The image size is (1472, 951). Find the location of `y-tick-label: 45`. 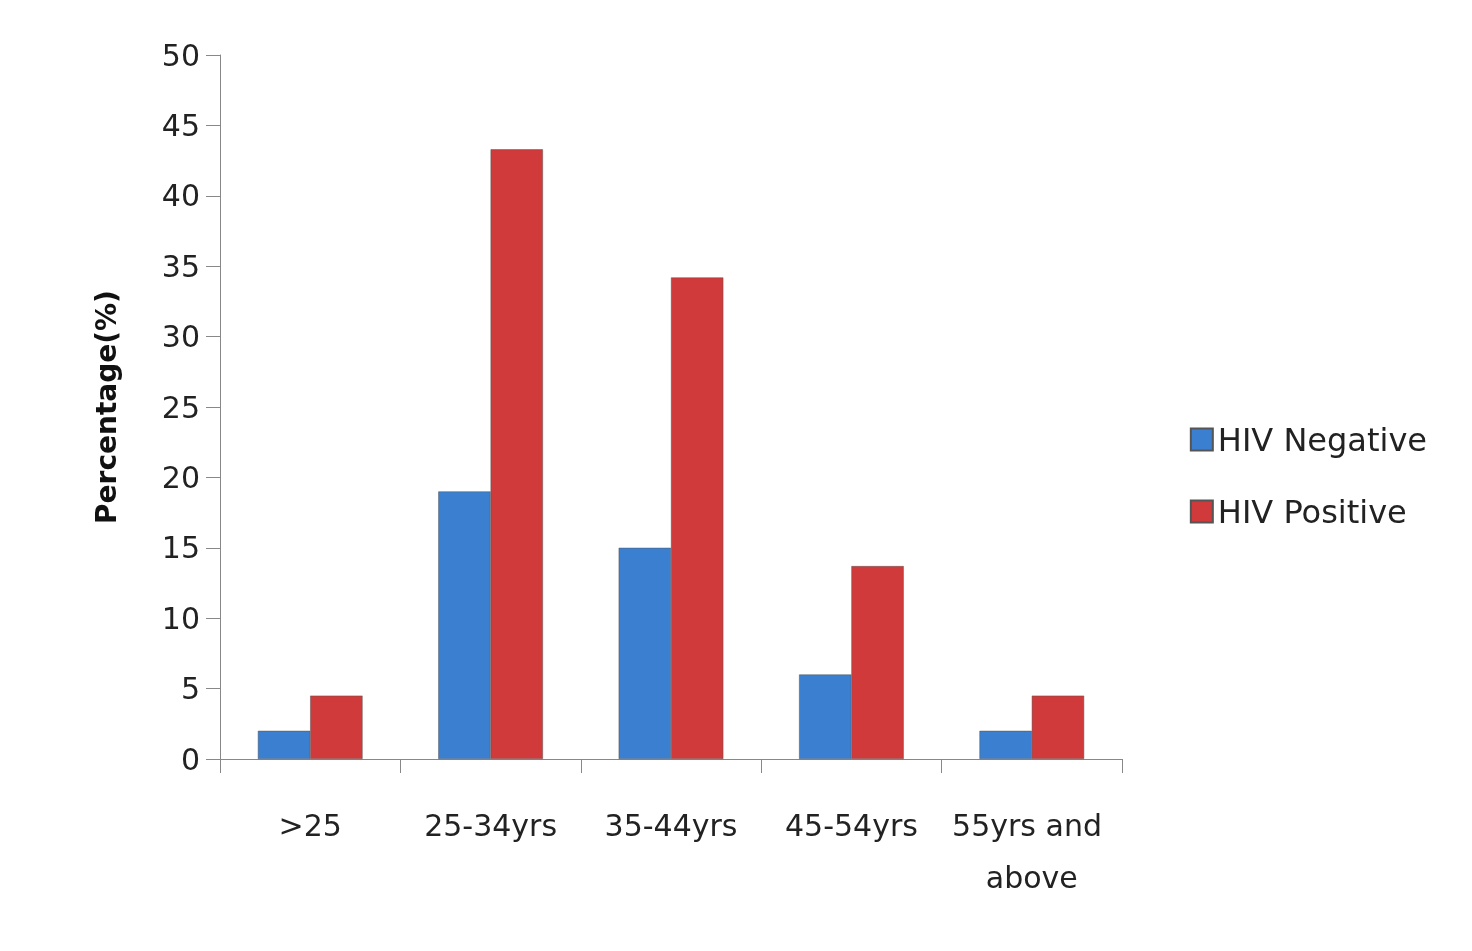

y-tick-label: 45 is located at coordinates (180, 125).